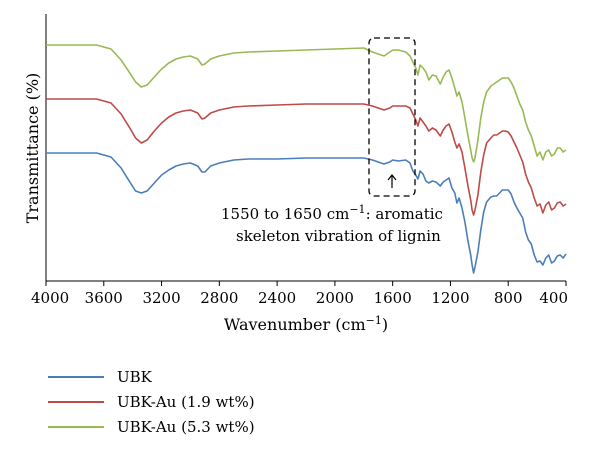  Describe the element at coordinates (404, 214) in the screenshot. I see `annotation-line-1-b: : aromatic` at that location.